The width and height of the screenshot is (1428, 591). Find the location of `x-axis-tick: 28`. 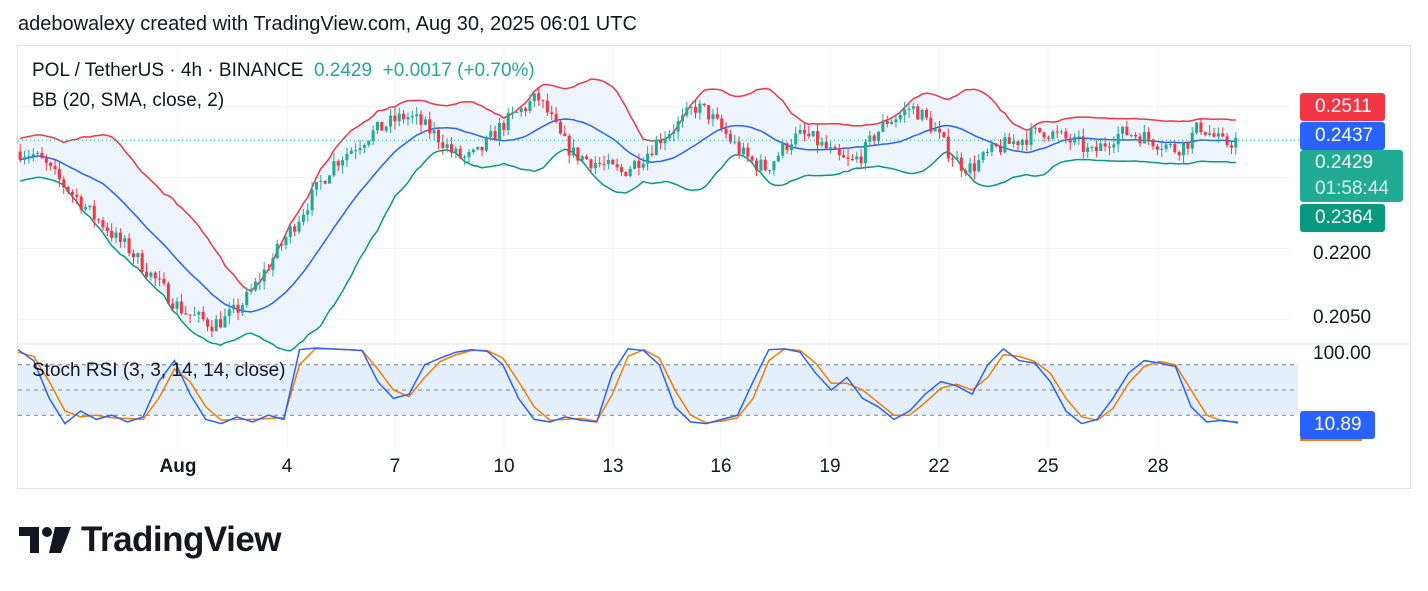

x-axis-tick: 28 is located at coordinates (1158, 466).